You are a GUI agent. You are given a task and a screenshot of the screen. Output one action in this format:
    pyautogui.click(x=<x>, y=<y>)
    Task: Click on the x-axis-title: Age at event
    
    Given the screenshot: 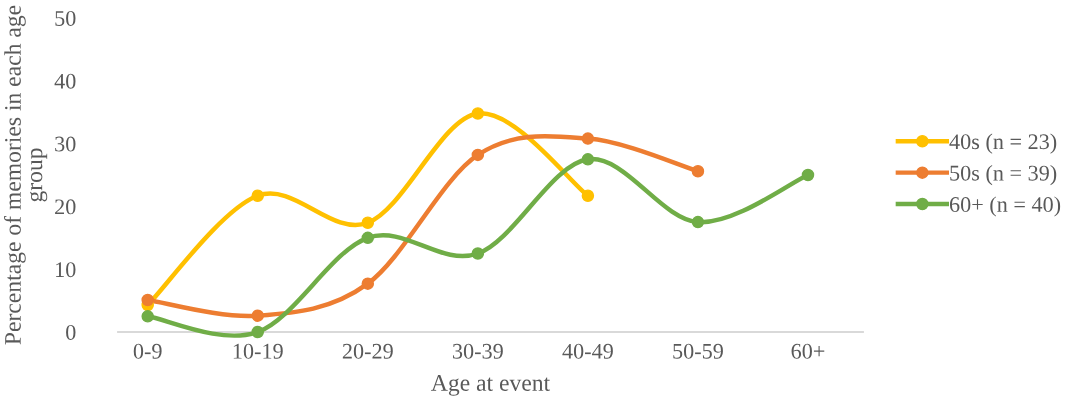 What is the action you would take?
    pyautogui.click(x=491, y=385)
    